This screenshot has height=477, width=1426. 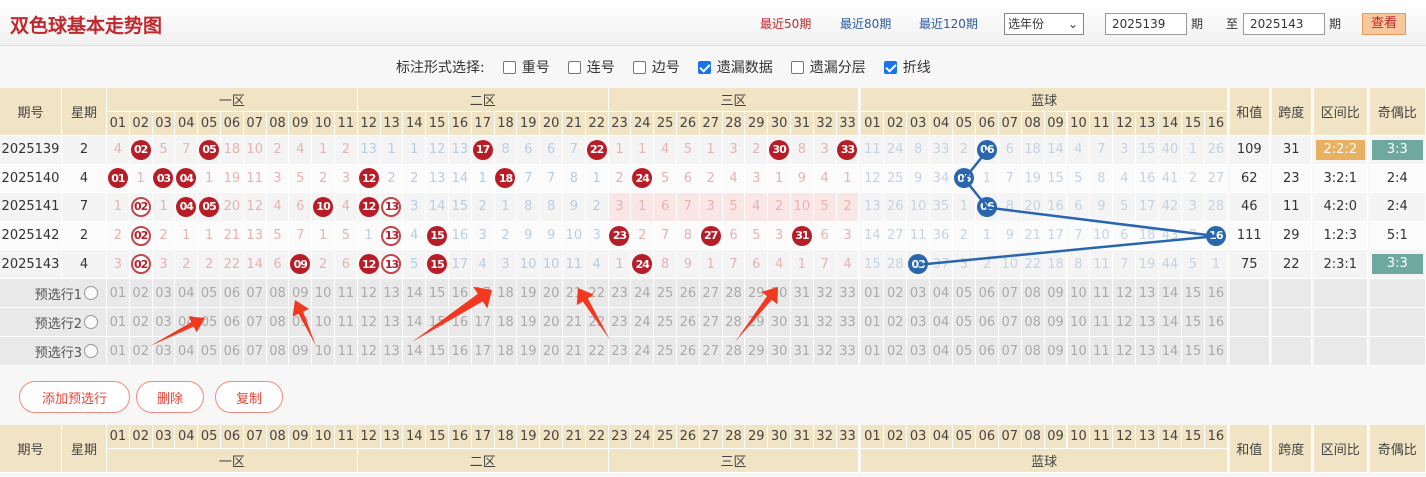 I want to click on option-label: 遗漏数据, so click(x=744, y=68).